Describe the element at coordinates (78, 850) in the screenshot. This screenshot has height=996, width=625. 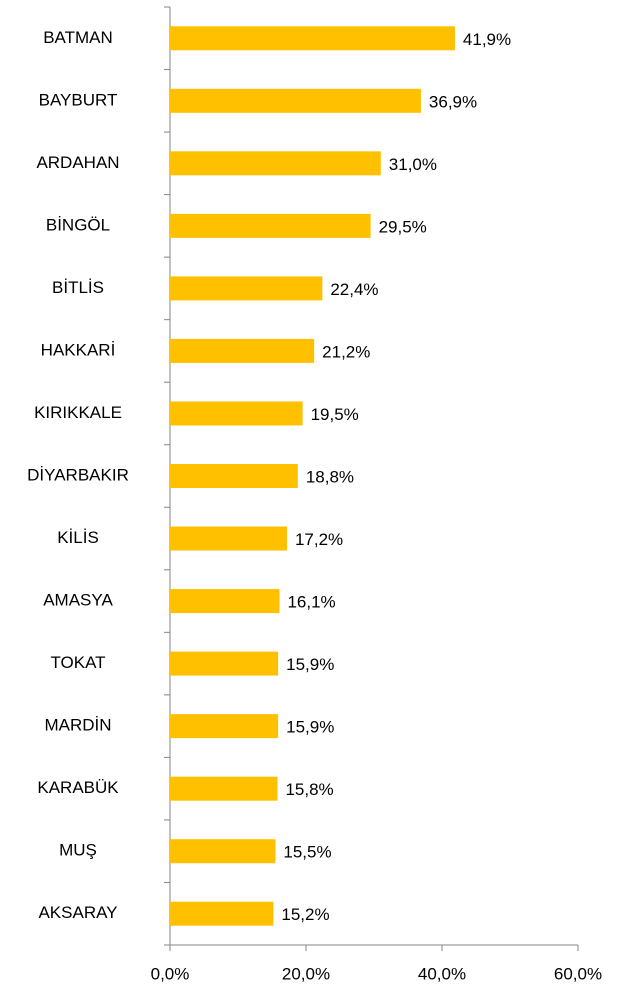
I see `y-tick-label: MUŞ` at that location.